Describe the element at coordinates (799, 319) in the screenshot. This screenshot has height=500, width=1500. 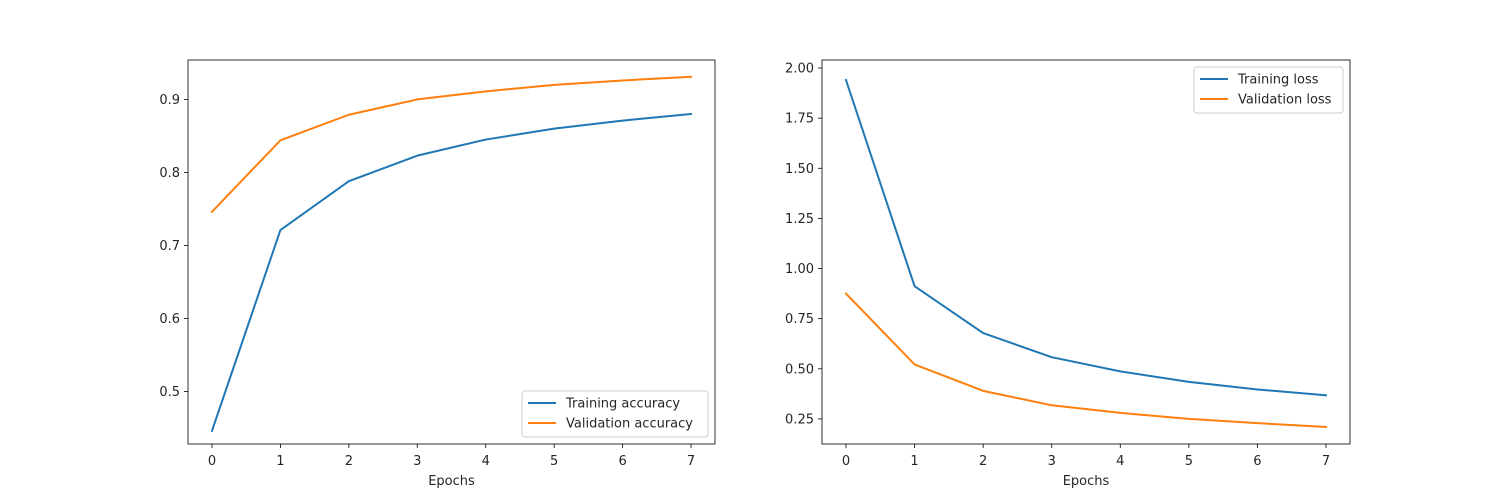
I see `y-tick-label: 0.75` at that location.